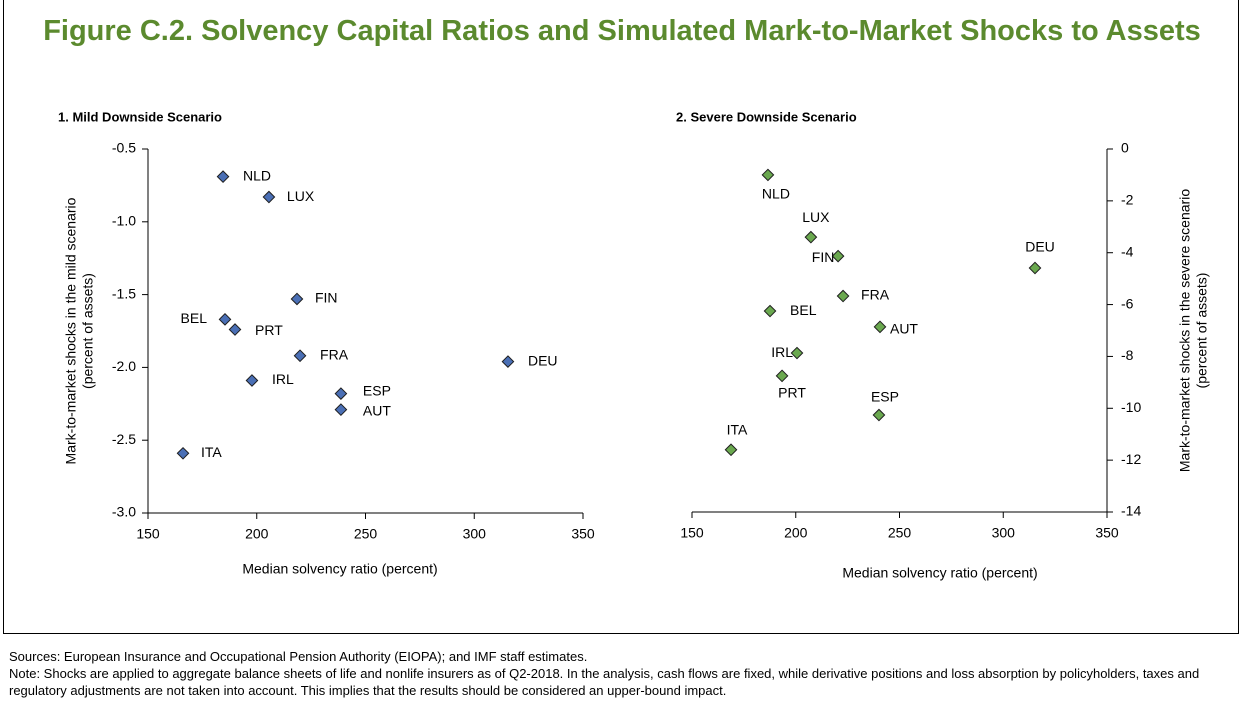 This screenshot has height=712, width=1244. What do you see at coordinates (1131, 459) in the screenshot?
I see `y-tick-label: -12` at bounding box center [1131, 459].